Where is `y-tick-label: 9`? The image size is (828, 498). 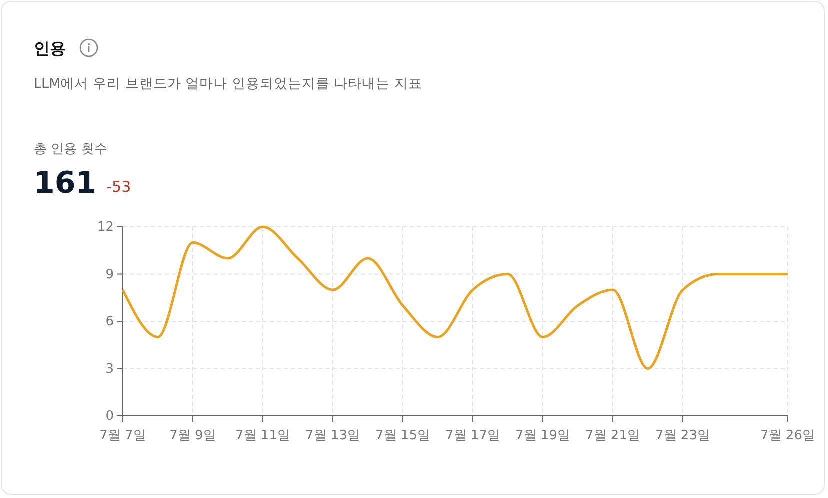
y-tick-label: 9 is located at coordinates (110, 274).